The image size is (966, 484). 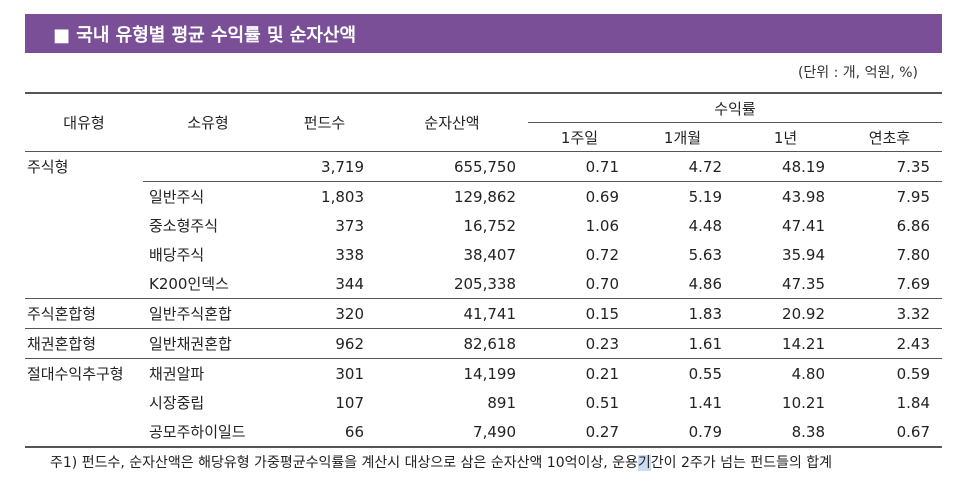 What do you see at coordinates (452, 196) in the screenshot?
I see `cell-assets: 129,862` at bounding box center [452, 196].